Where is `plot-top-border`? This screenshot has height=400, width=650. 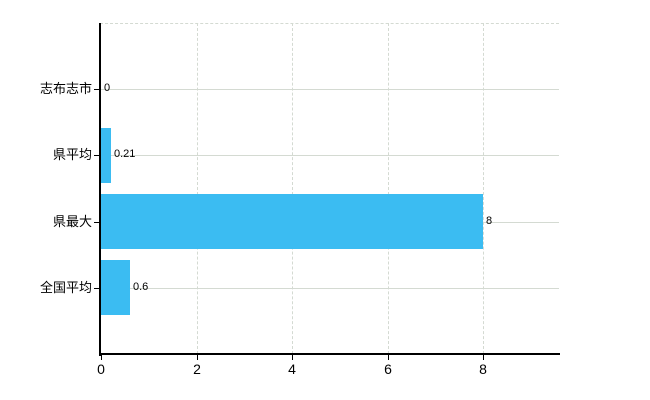
plot-top-border is located at coordinates (329, 23).